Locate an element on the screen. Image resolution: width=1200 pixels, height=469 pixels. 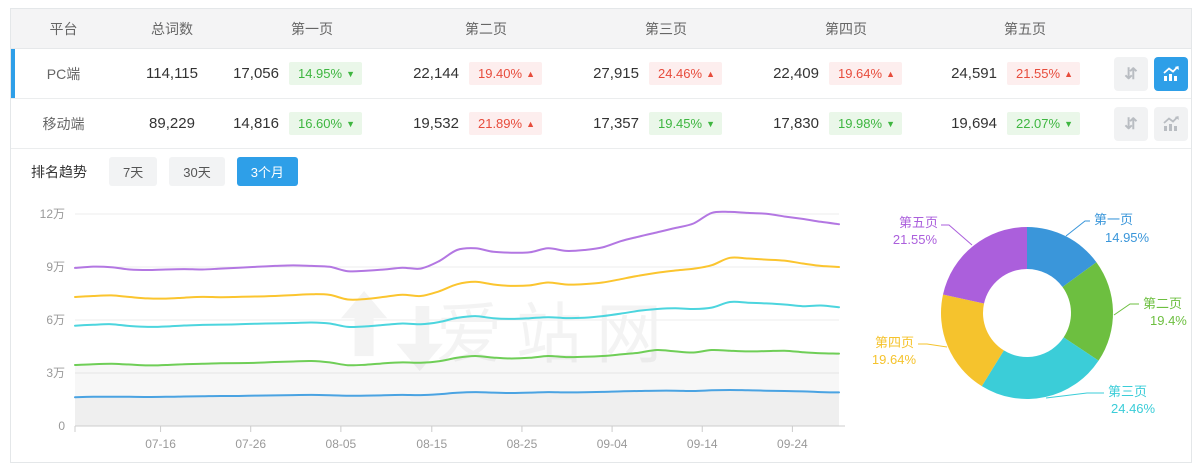
donut-label-name: 第四页 is located at coordinates (894, 342).